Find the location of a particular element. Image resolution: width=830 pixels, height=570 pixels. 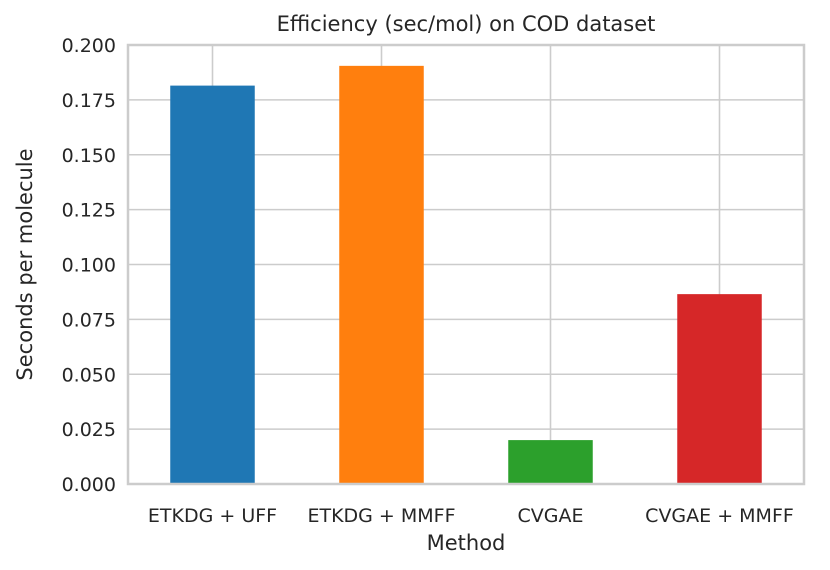

bar-etkdg-mmff is located at coordinates (381, 274).